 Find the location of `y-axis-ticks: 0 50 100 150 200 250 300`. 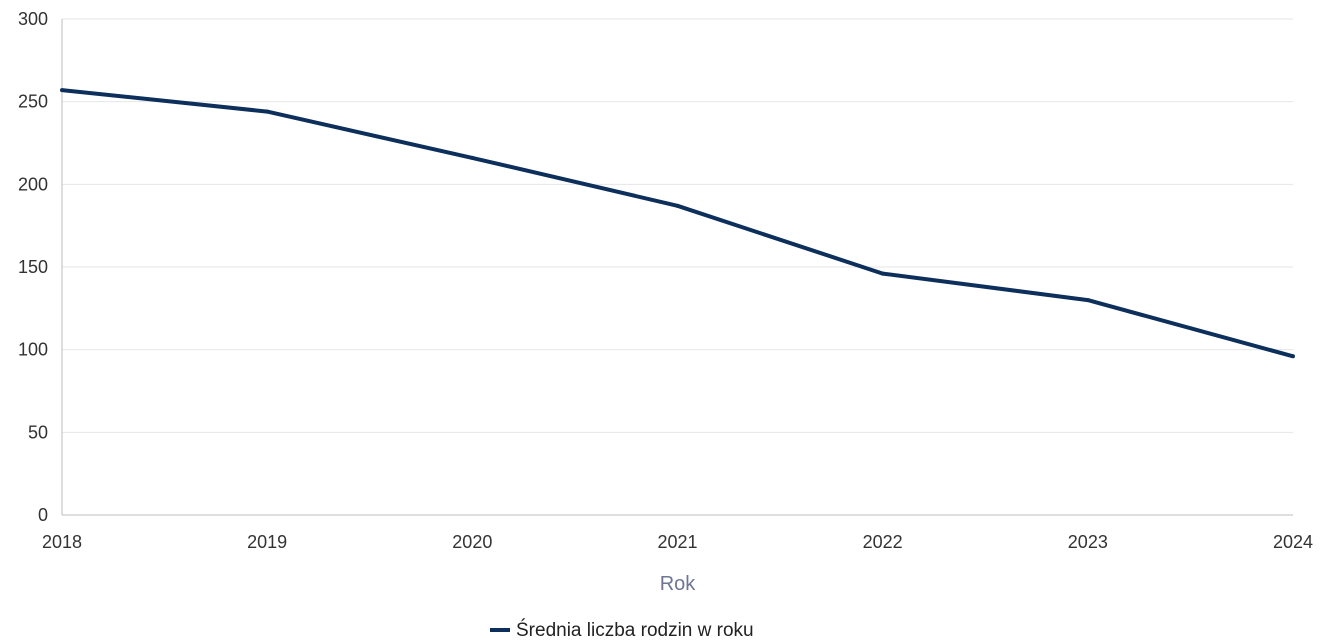

y-axis-ticks: 0 50 100 150 200 250 300 is located at coordinates (33, 267).